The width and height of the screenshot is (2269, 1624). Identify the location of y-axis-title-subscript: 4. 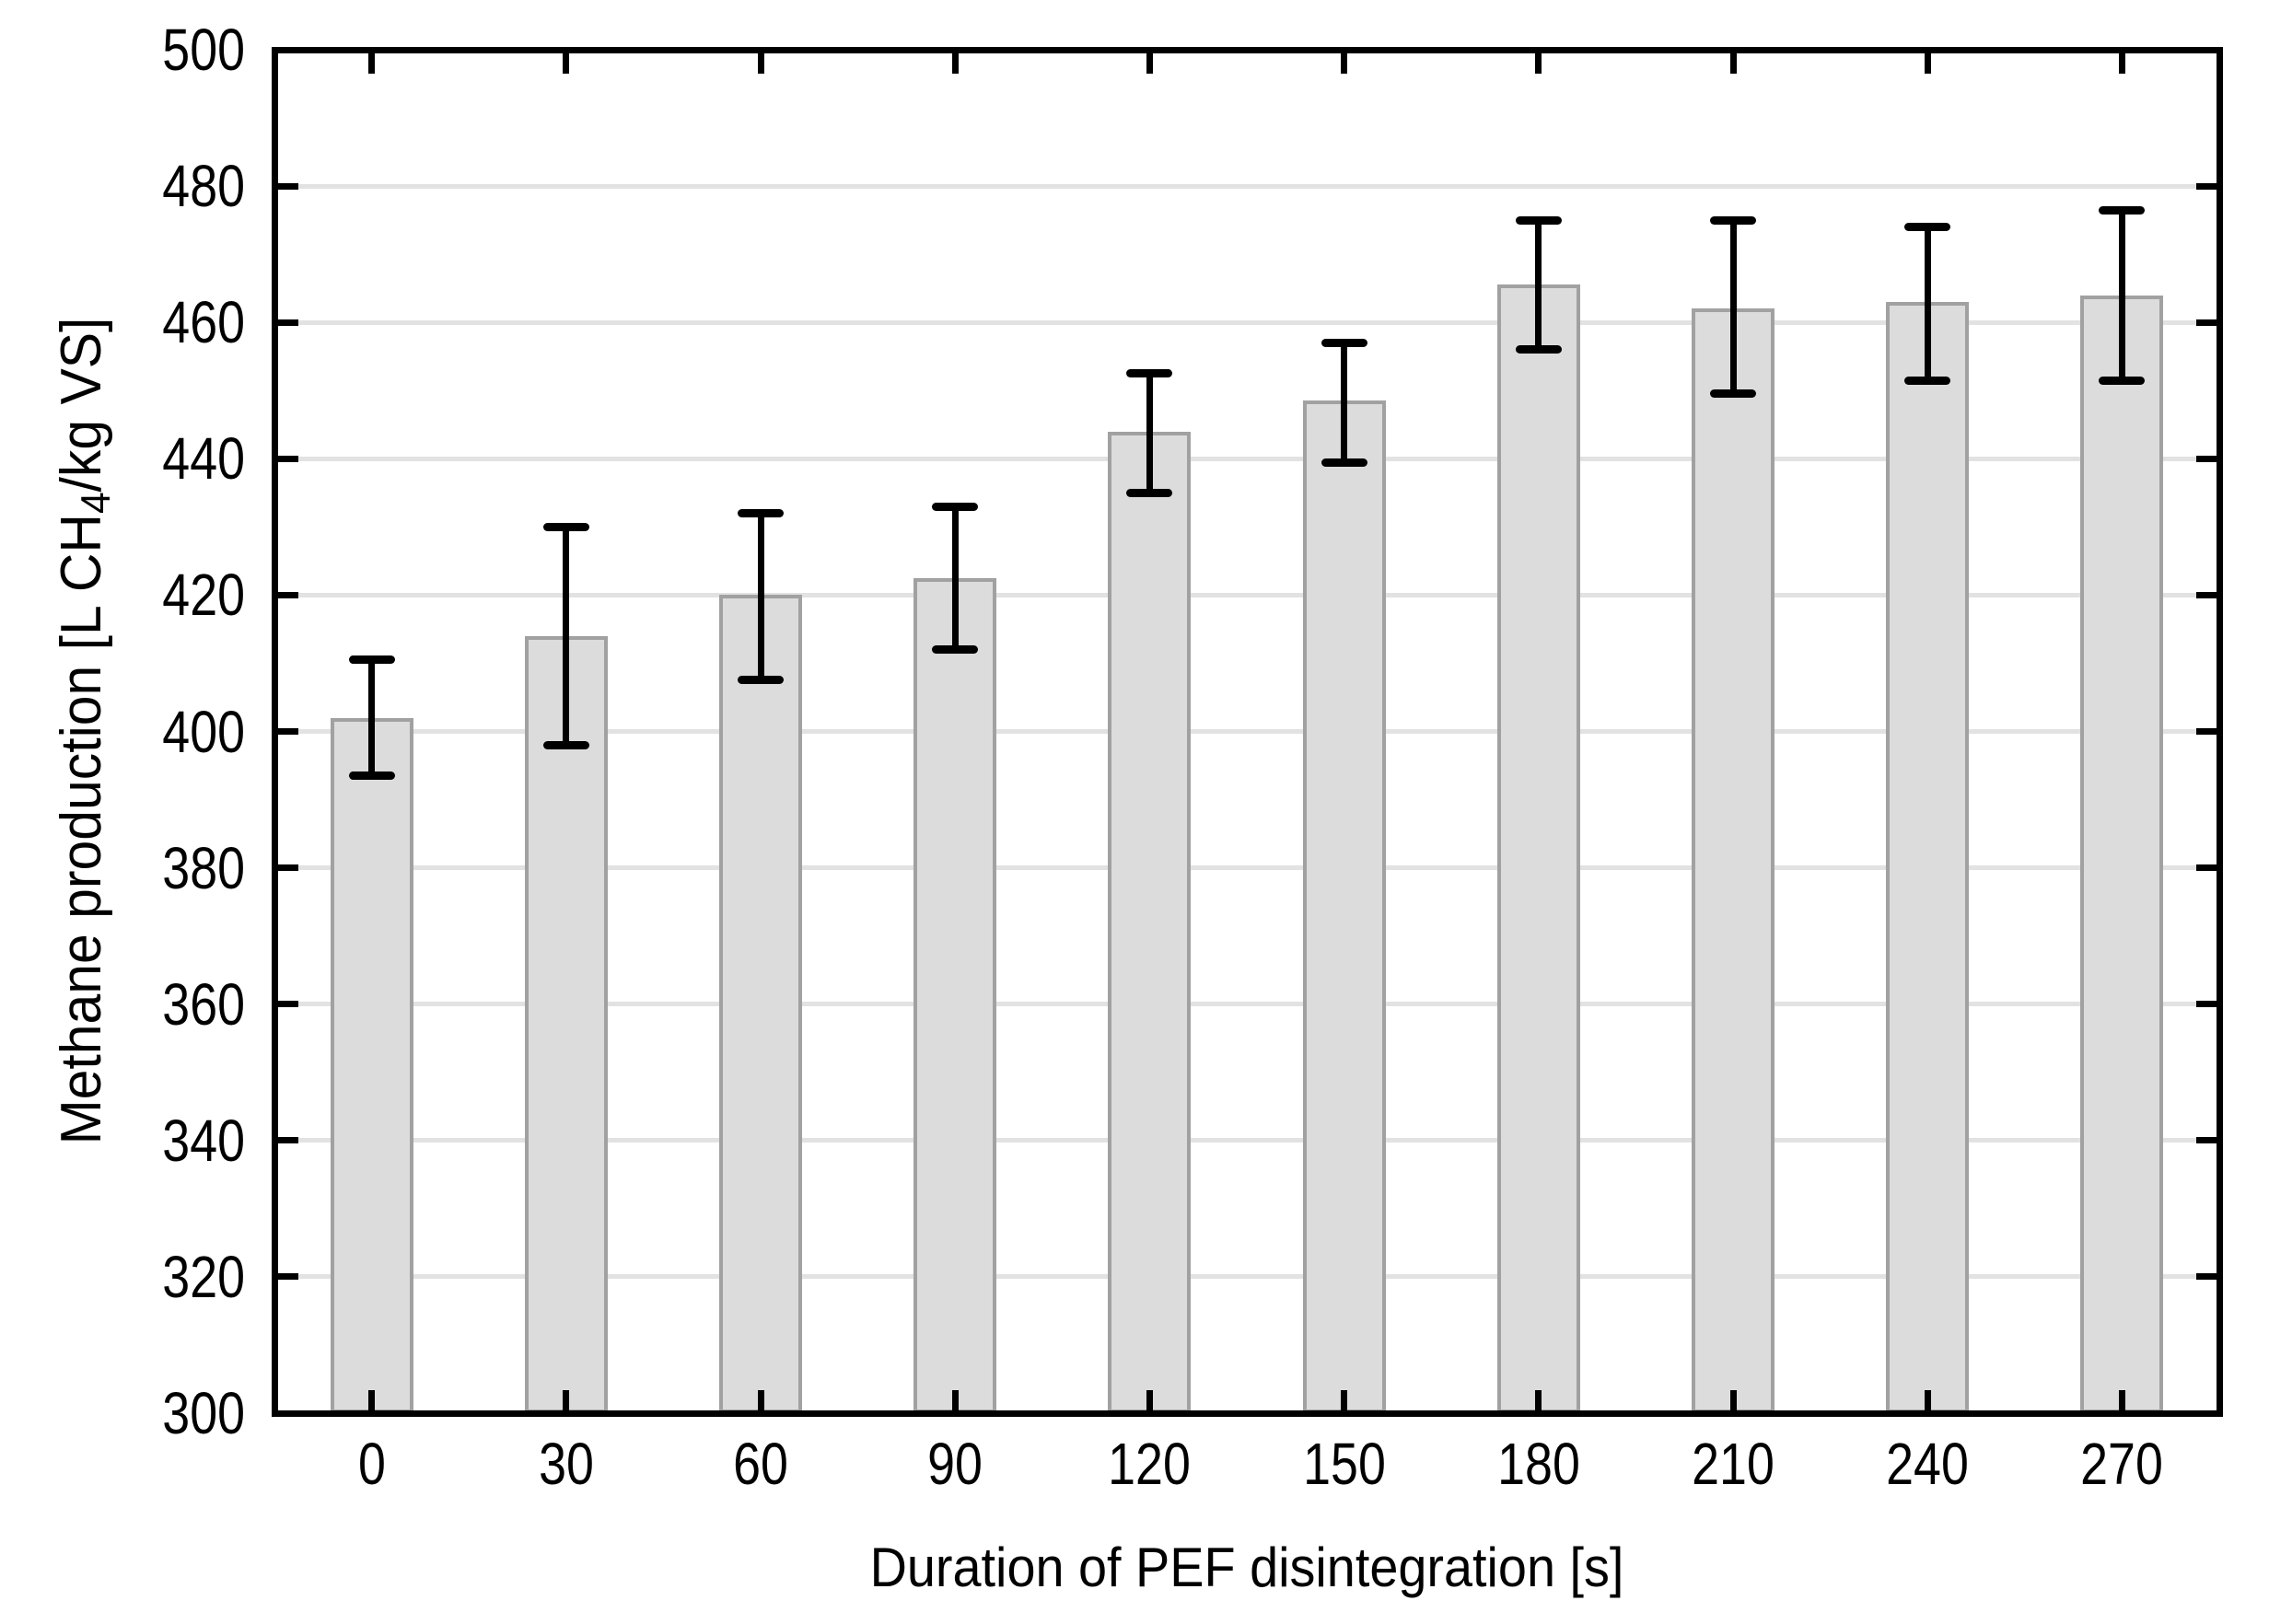
(96, 503).